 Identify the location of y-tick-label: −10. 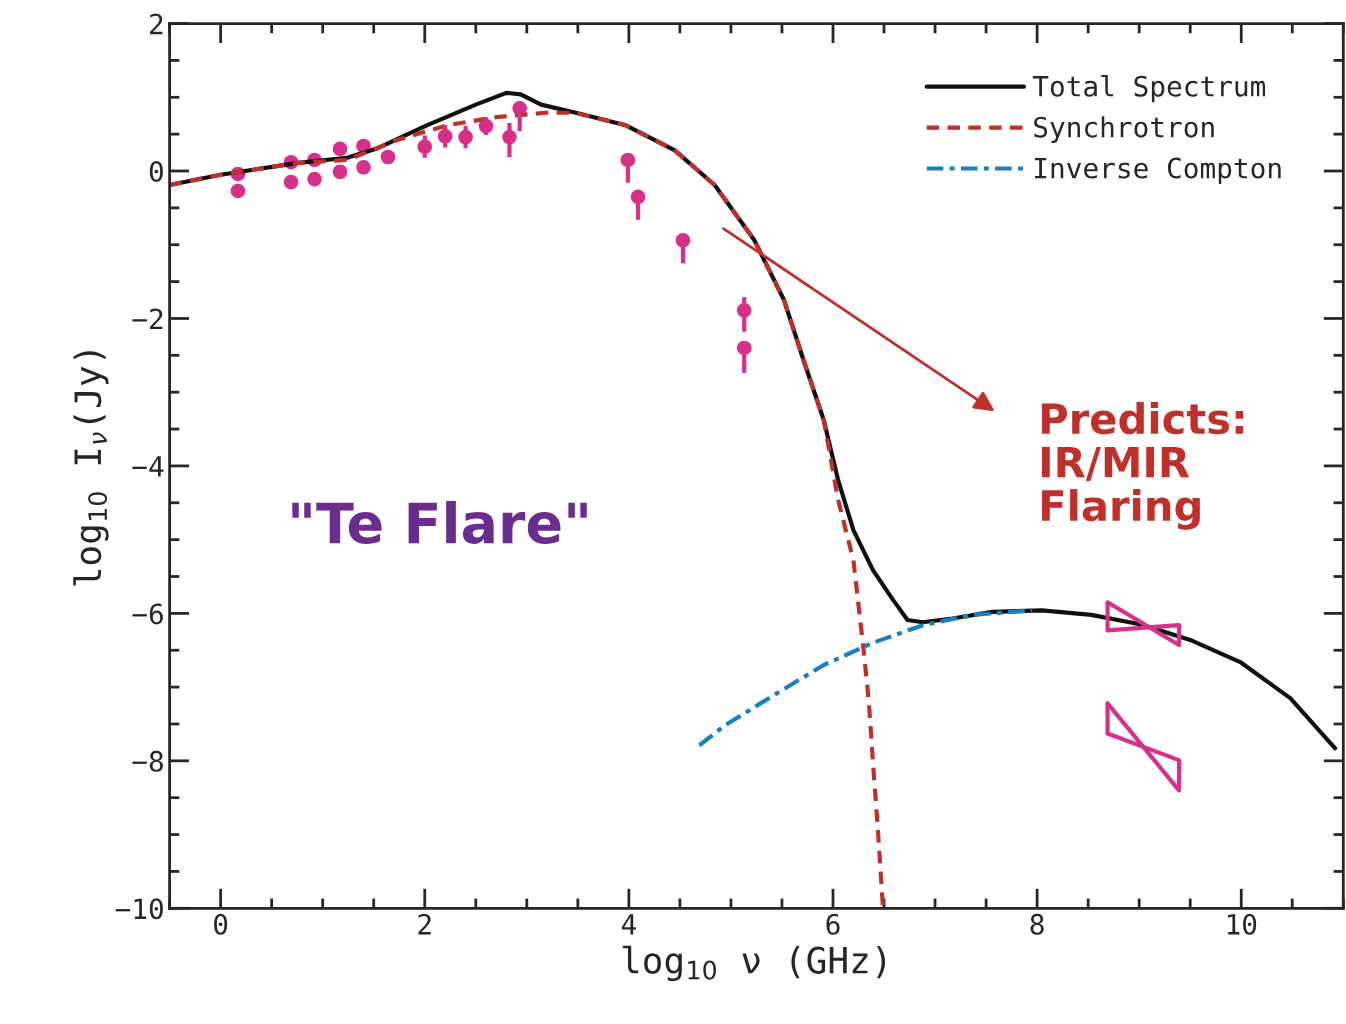
(139, 909).